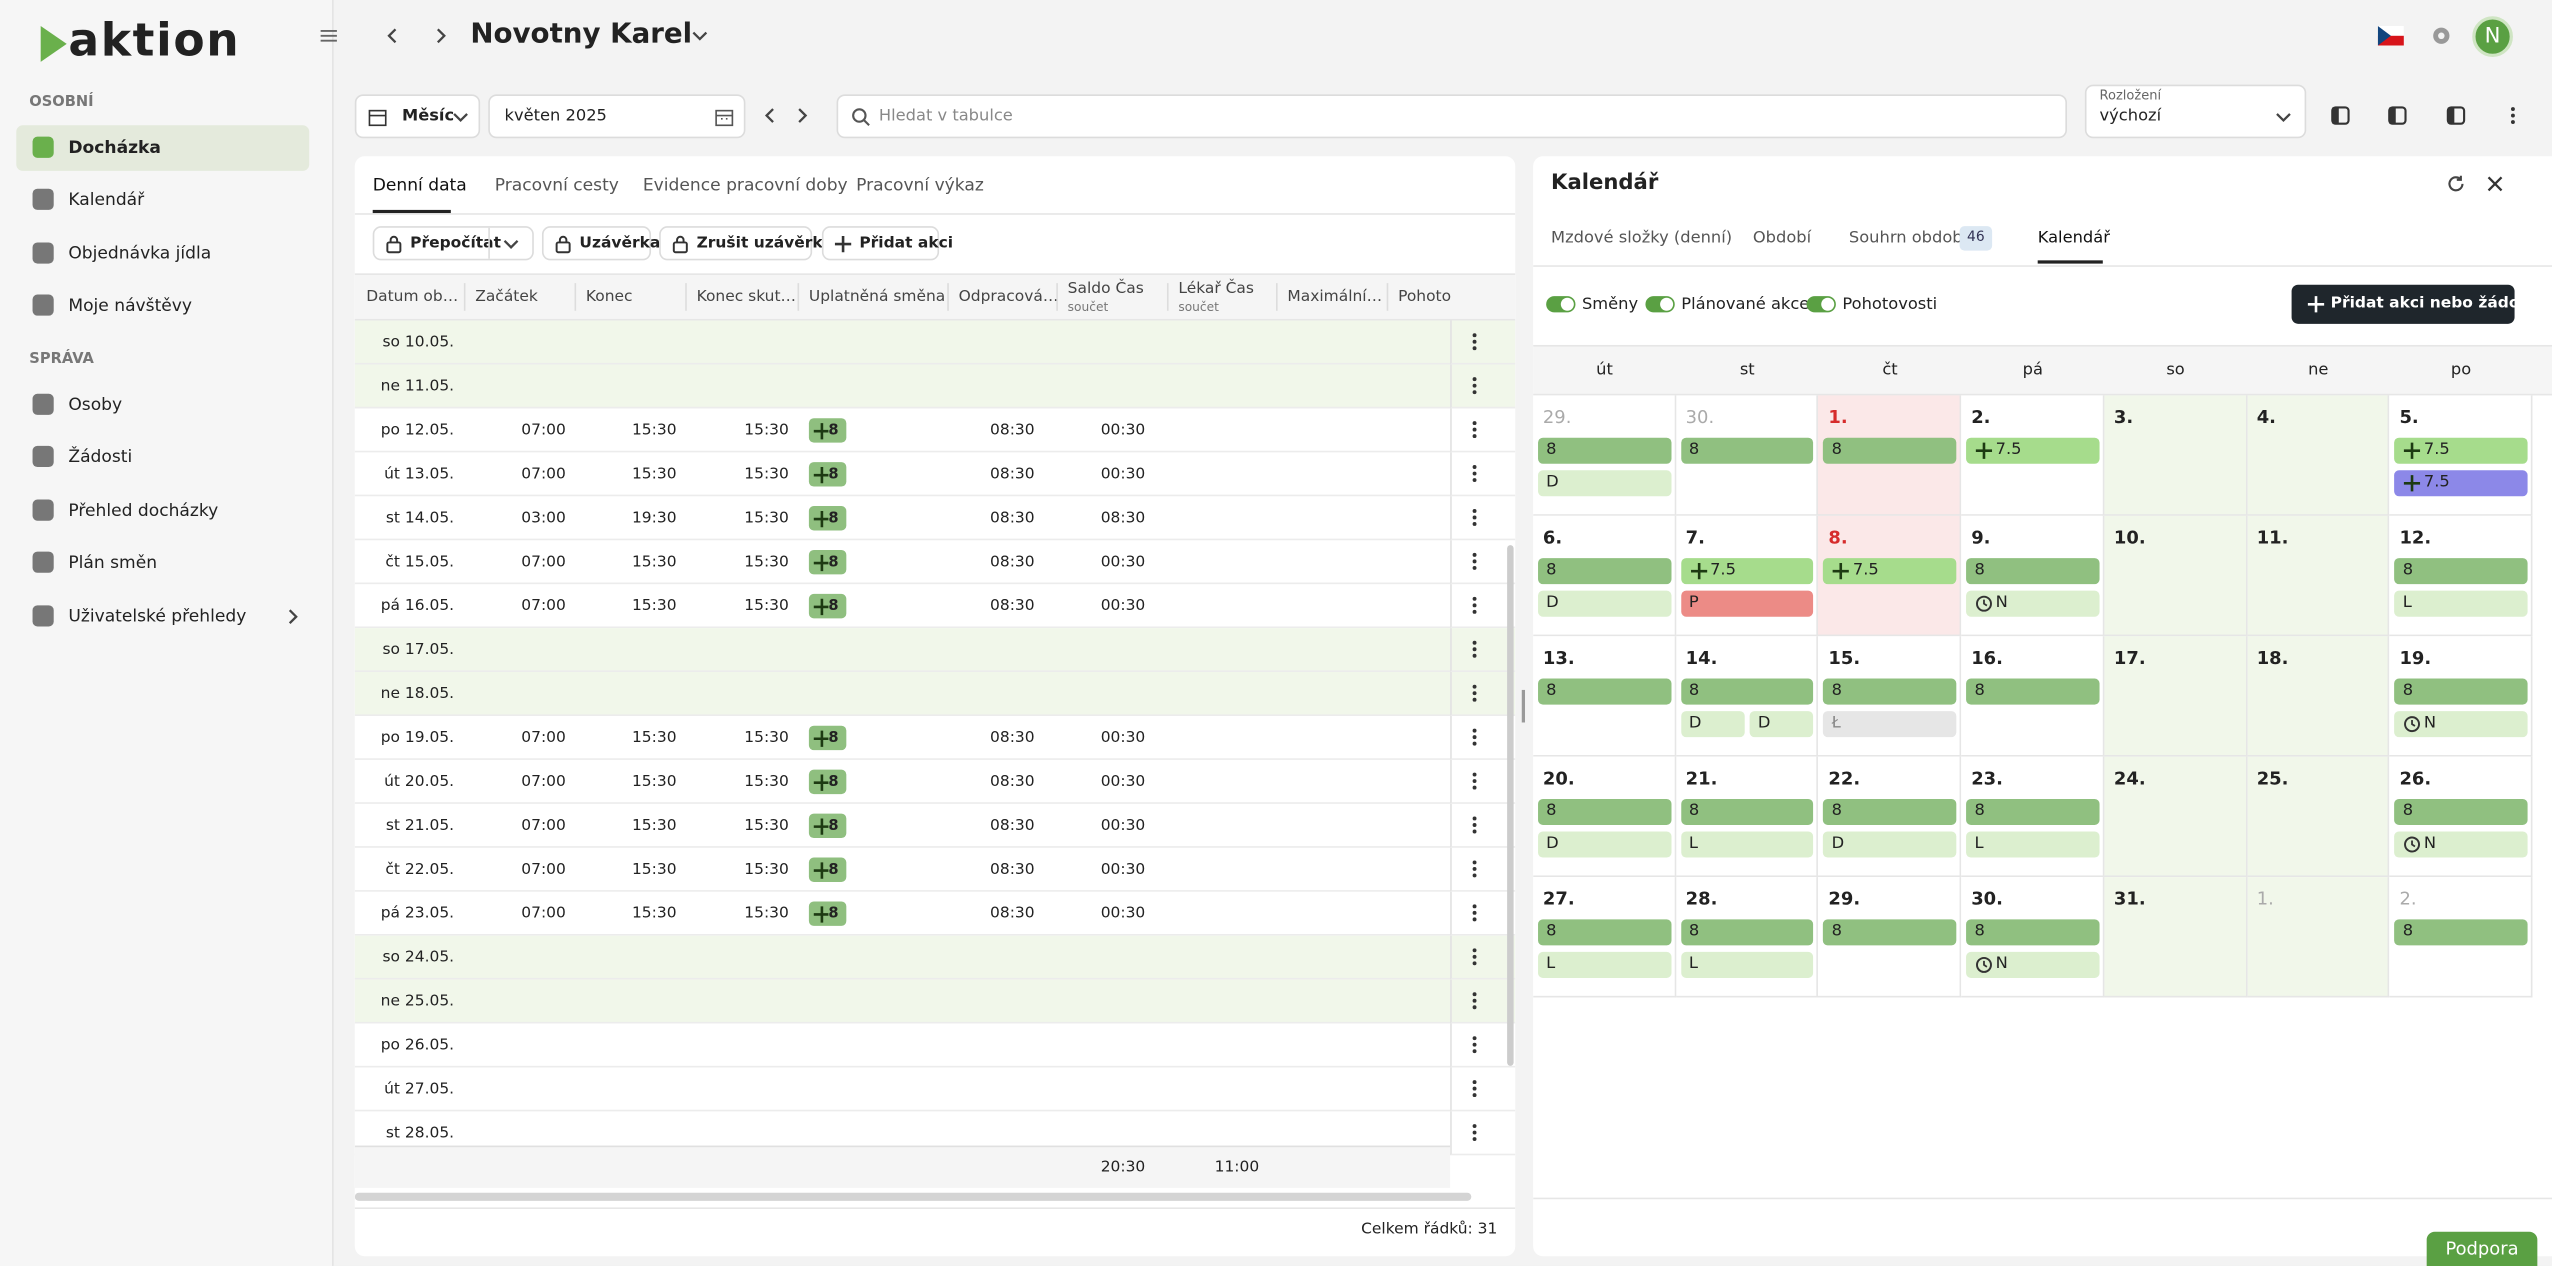 The height and width of the screenshot is (1266, 2552). What do you see at coordinates (2175, 576) in the screenshot?
I see `day-cell: 10.` at bounding box center [2175, 576].